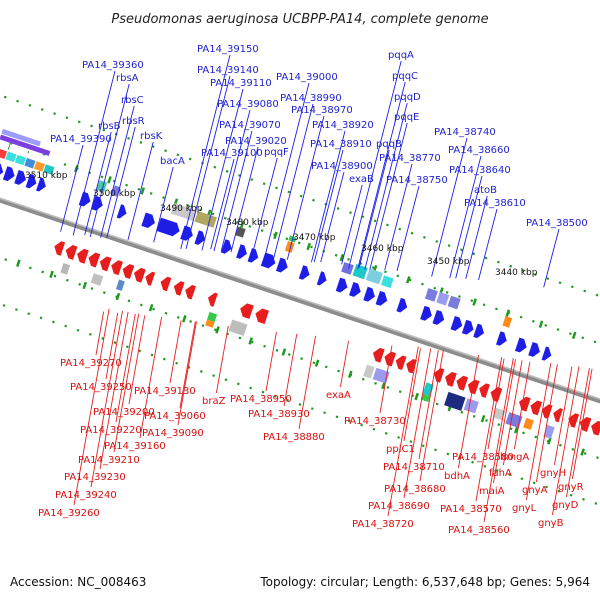  What do you see at coordinates (514, 457) in the screenshot?
I see `reverse-gene-label: hmgA` at bounding box center [514, 457].